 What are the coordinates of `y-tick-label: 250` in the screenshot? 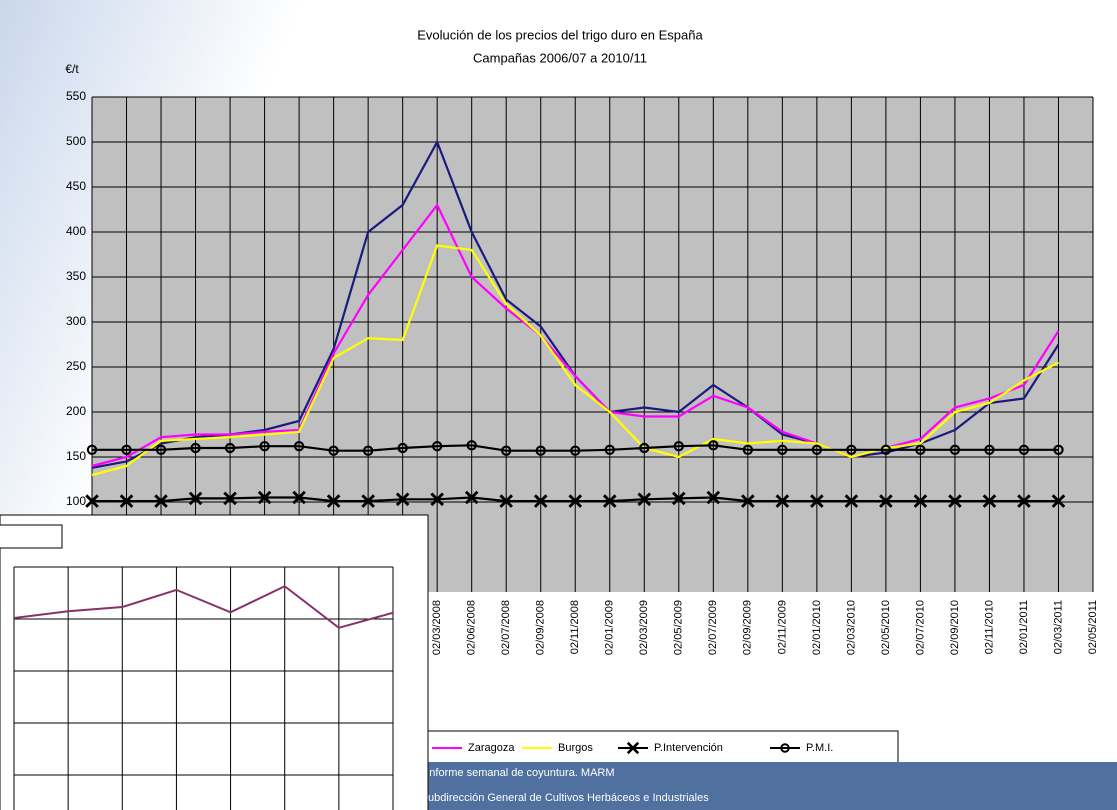 It's located at (76, 366).